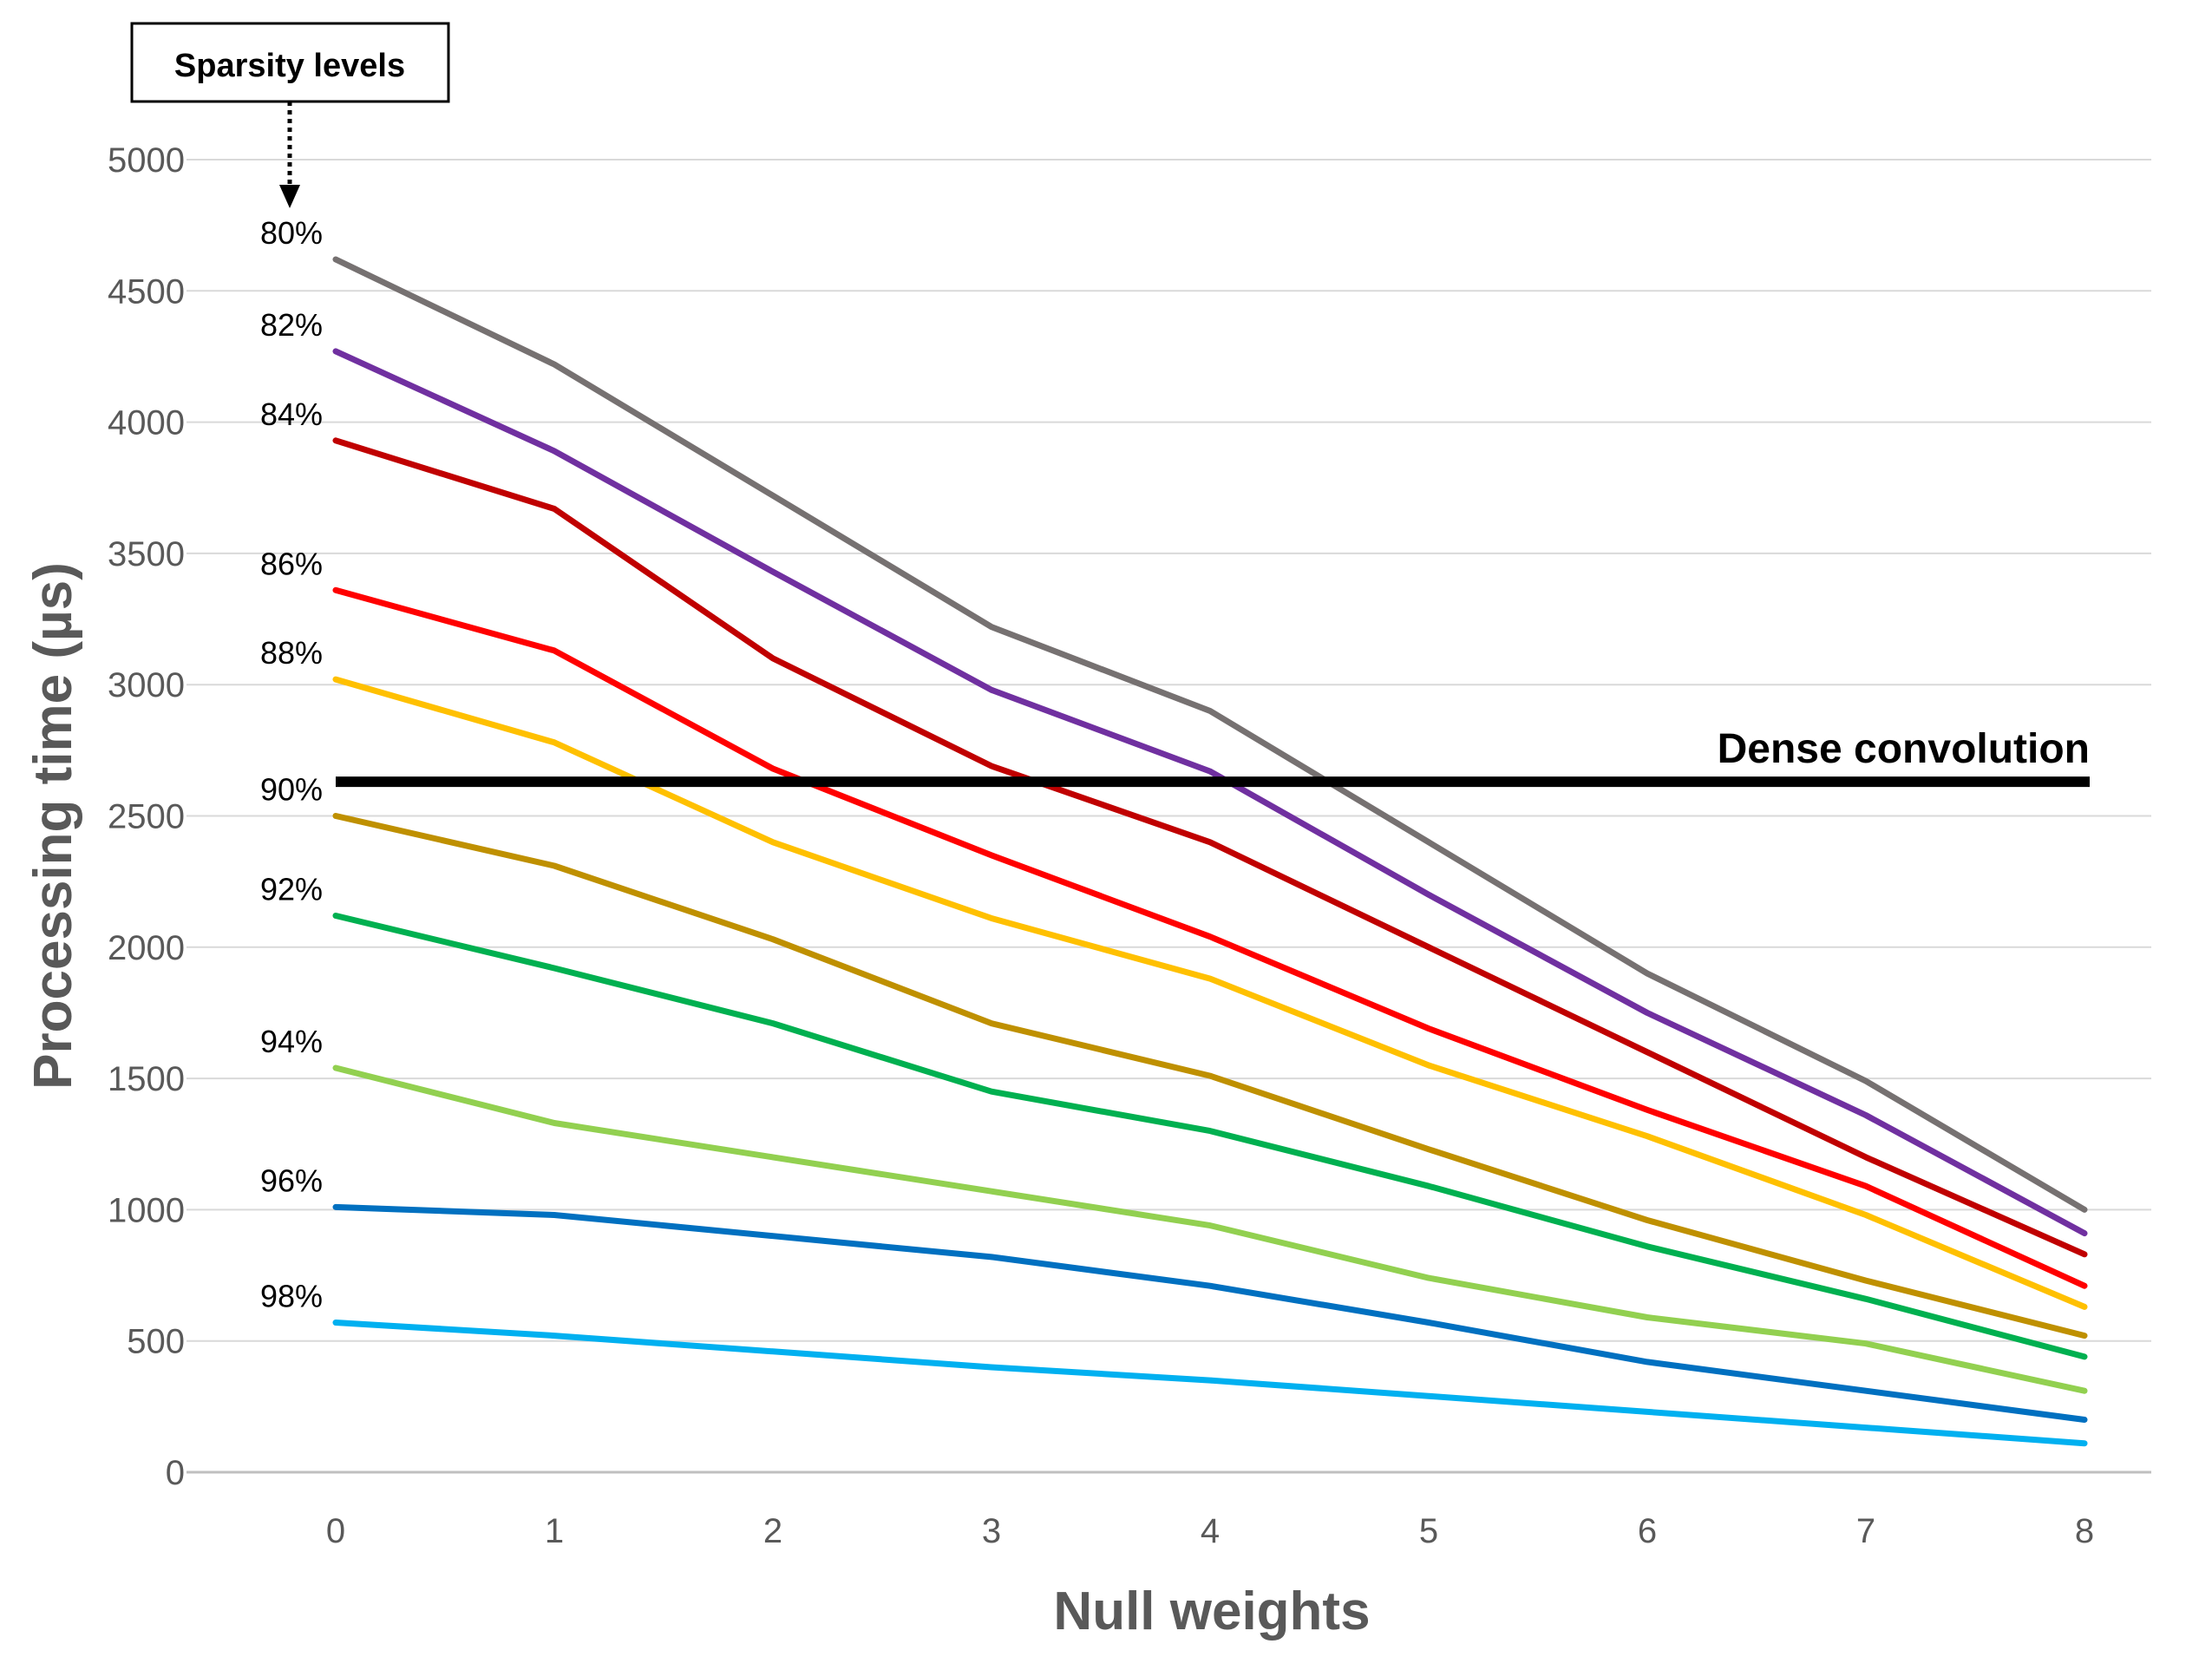 This screenshot has height=1657, width=2212. Describe the element at coordinates (146, 1079) in the screenshot. I see `y-tick-label: 1500` at that location.